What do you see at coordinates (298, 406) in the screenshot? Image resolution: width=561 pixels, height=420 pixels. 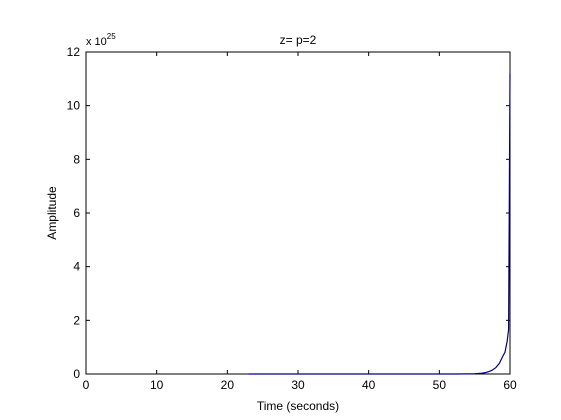 I see `x-axis-label: Time (seconds)` at bounding box center [298, 406].